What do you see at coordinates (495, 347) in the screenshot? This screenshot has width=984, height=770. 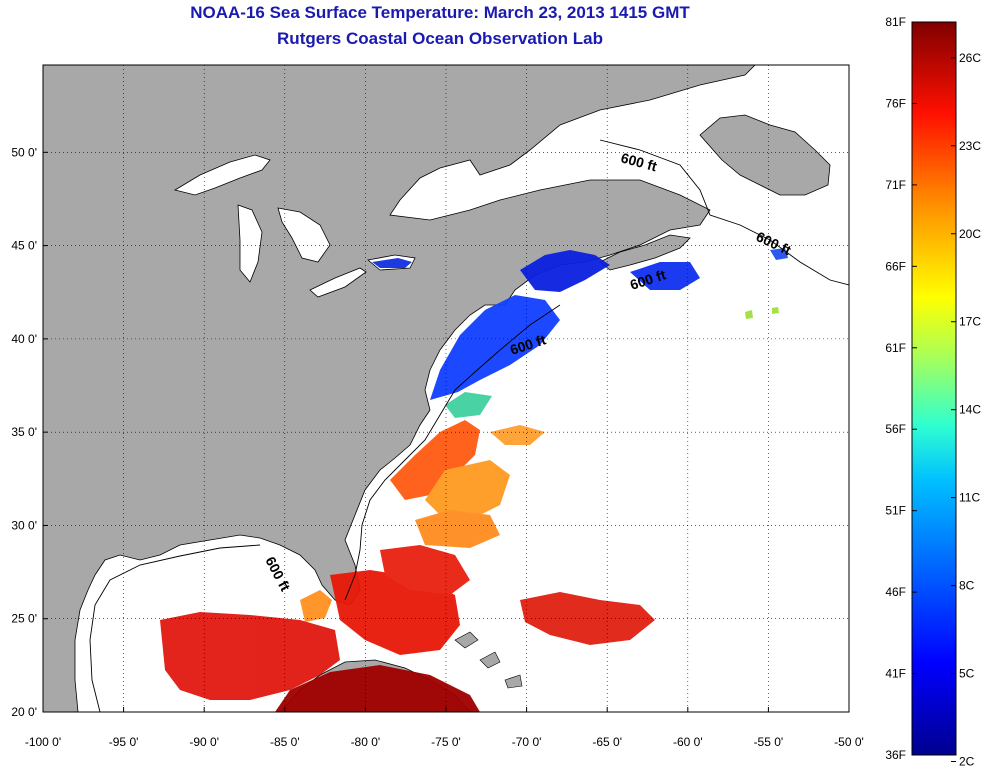 I see `sst-mid-atlantic-bight-cold` at bounding box center [495, 347].